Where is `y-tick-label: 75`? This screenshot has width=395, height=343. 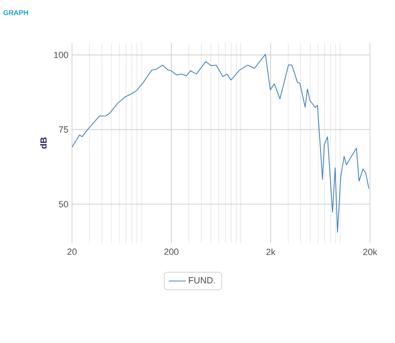
y-tick-label: 75 is located at coordinates (63, 129).